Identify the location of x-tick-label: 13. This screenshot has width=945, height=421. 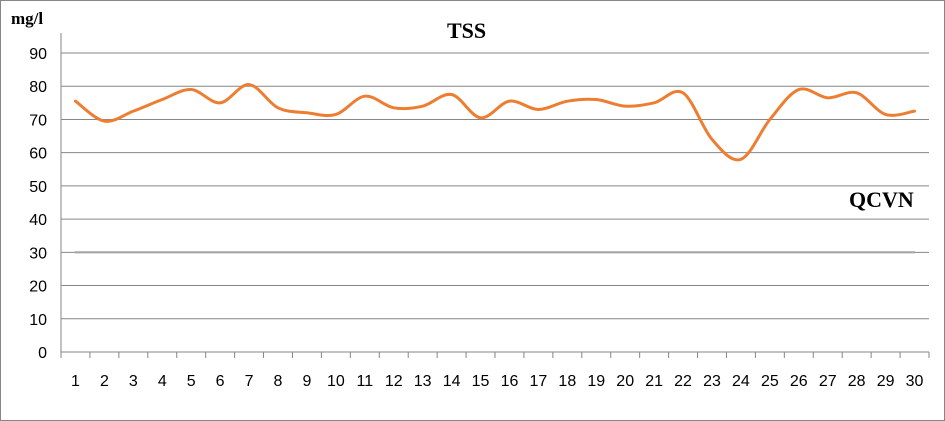
(423, 381).